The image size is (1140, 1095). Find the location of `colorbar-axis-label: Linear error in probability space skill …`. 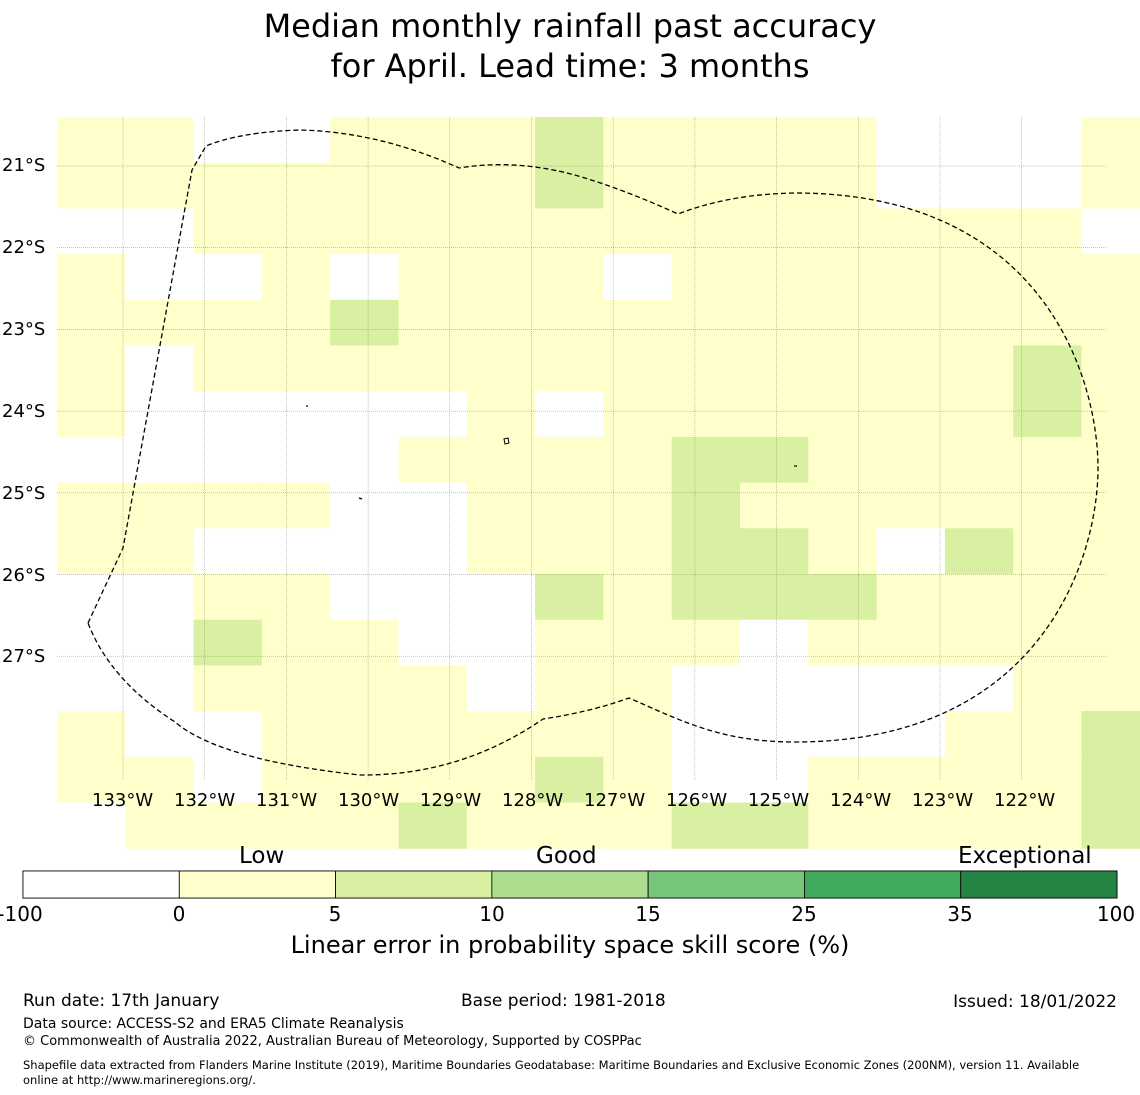

colorbar-axis-label: Linear error in probability space skill … is located at coordinates (570, 945).